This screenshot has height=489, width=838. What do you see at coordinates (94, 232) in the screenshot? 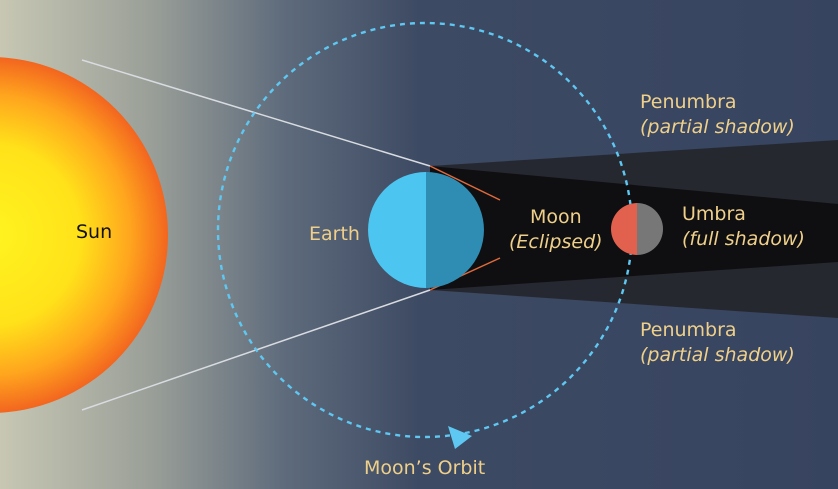
I see `sun-label: Sun` at bounding box center [94, 232].